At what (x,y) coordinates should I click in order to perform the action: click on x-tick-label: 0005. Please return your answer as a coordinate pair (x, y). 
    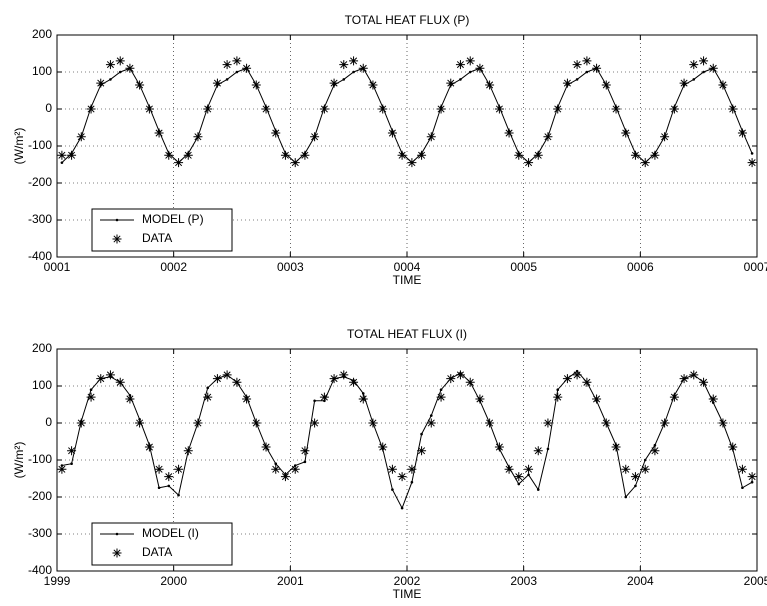
    Looking at the image, I should click on (523, 267).